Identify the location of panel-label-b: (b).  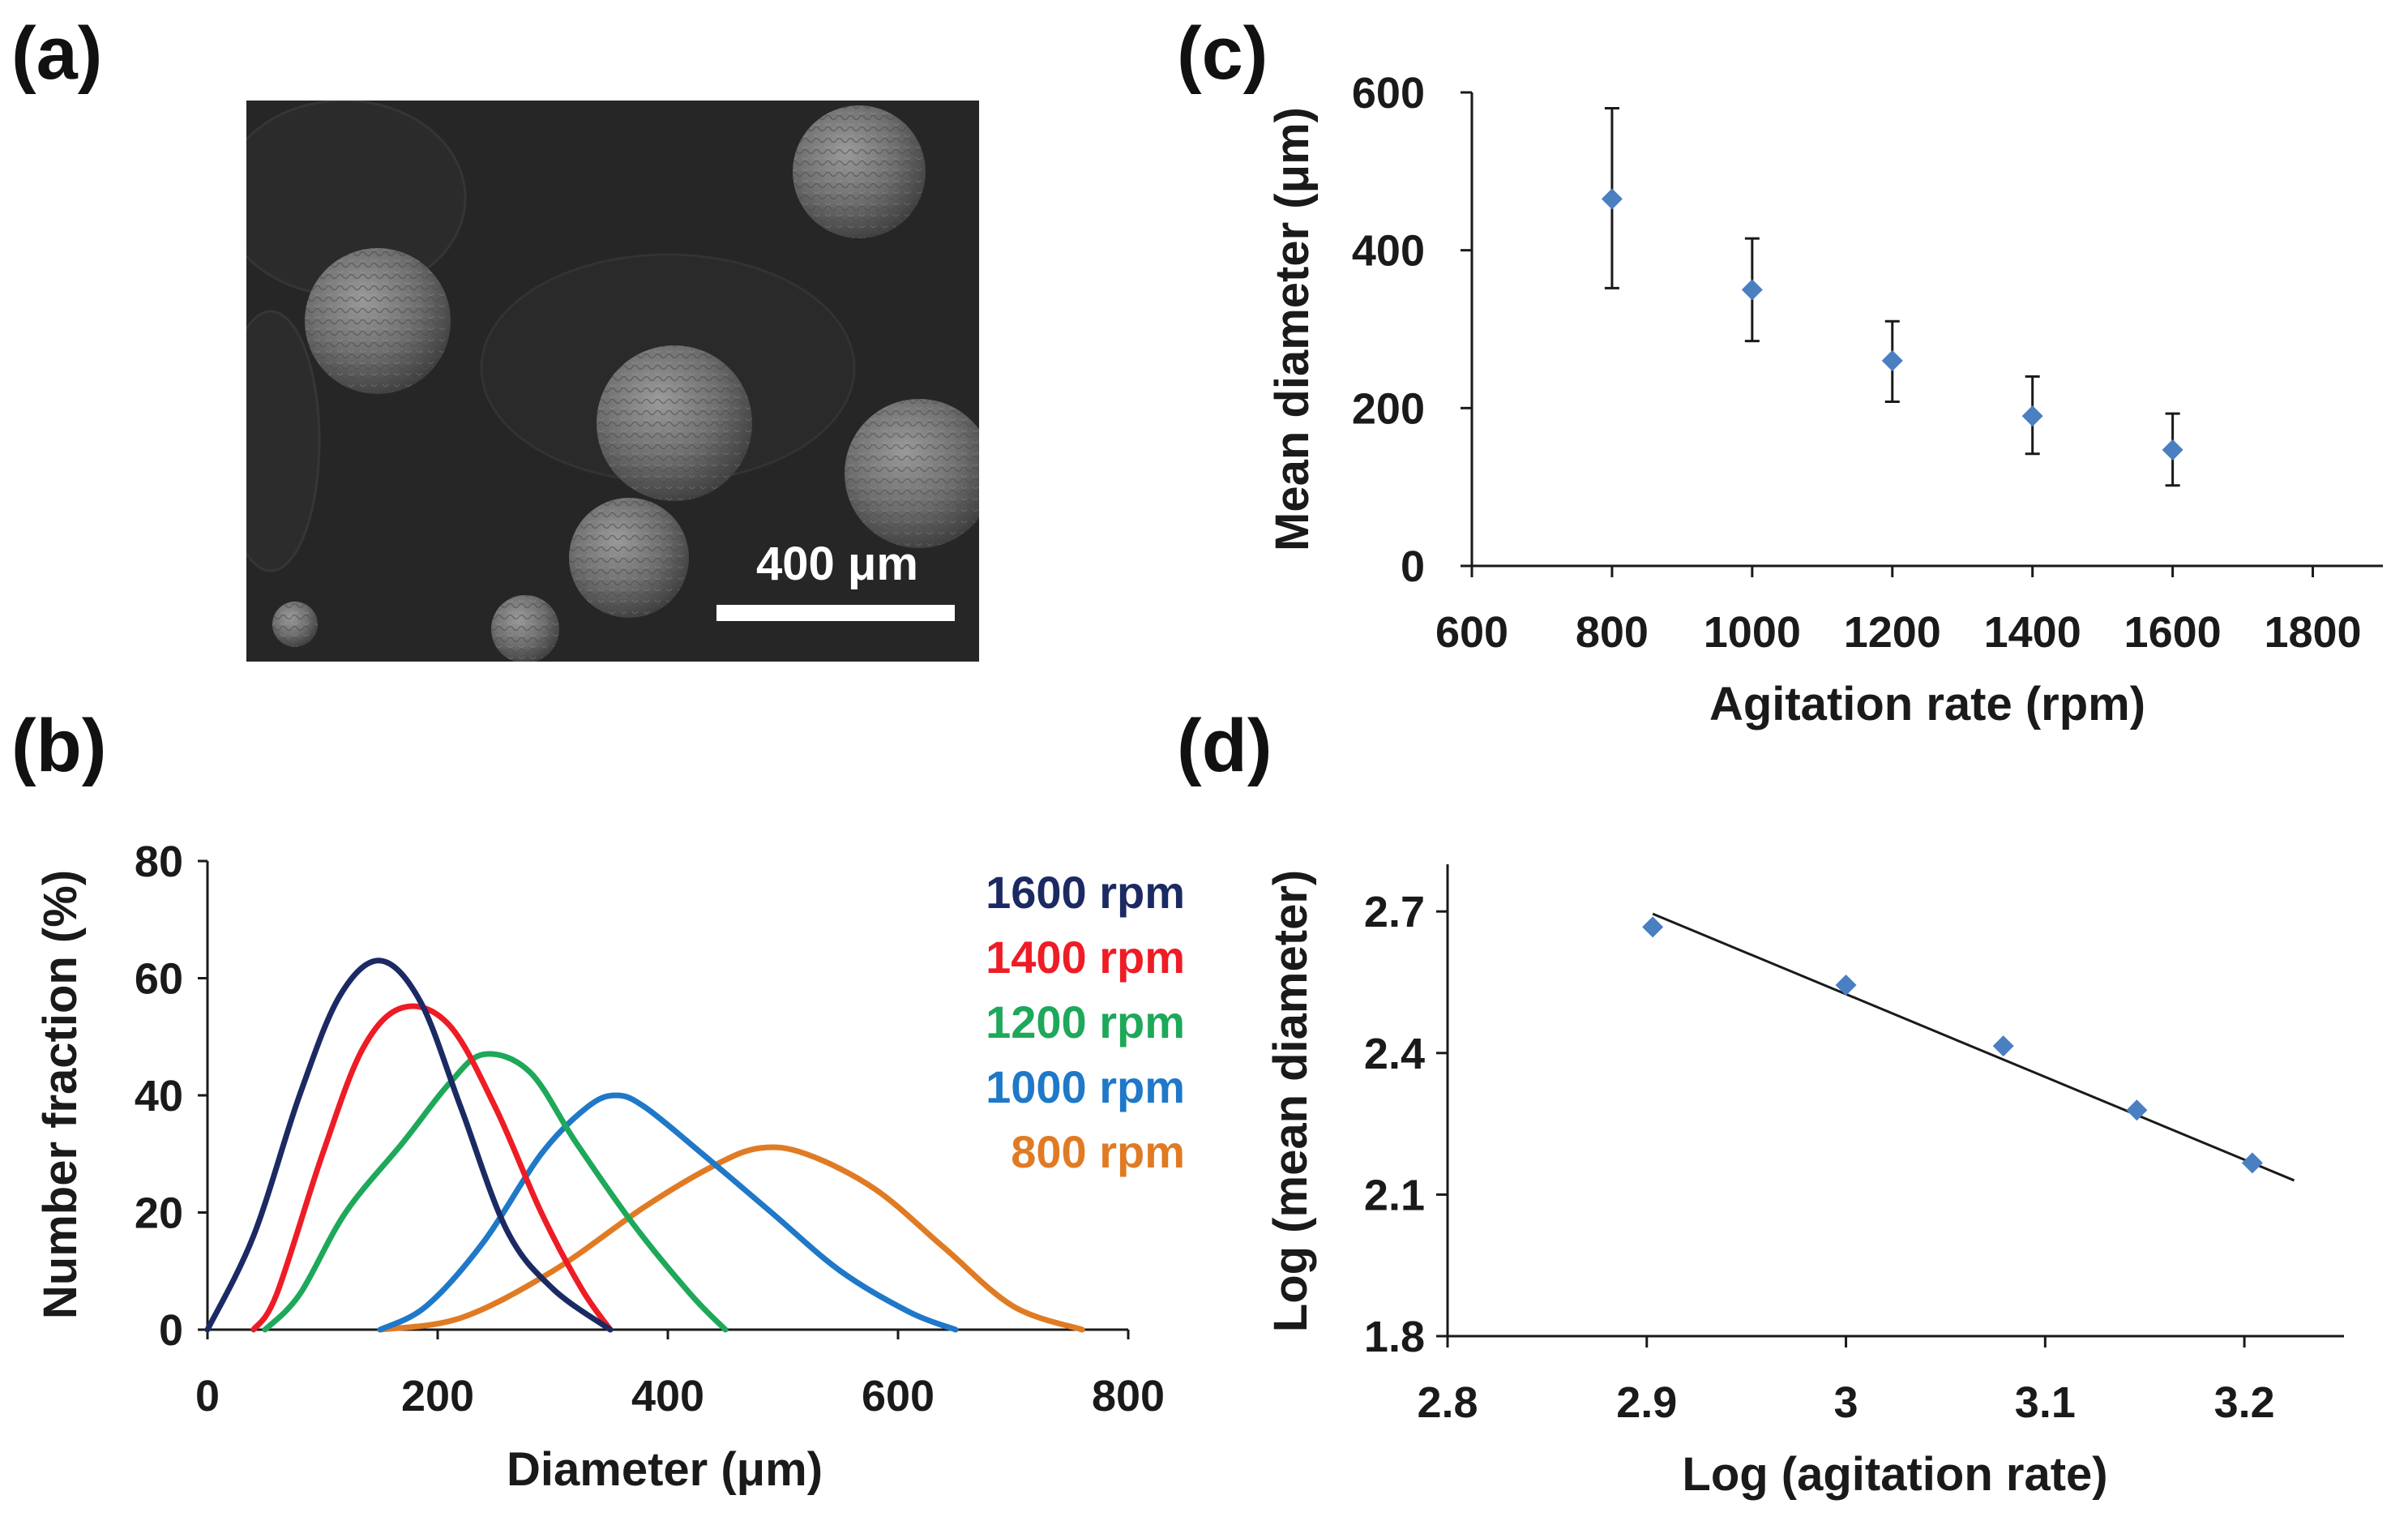
(59, 746).